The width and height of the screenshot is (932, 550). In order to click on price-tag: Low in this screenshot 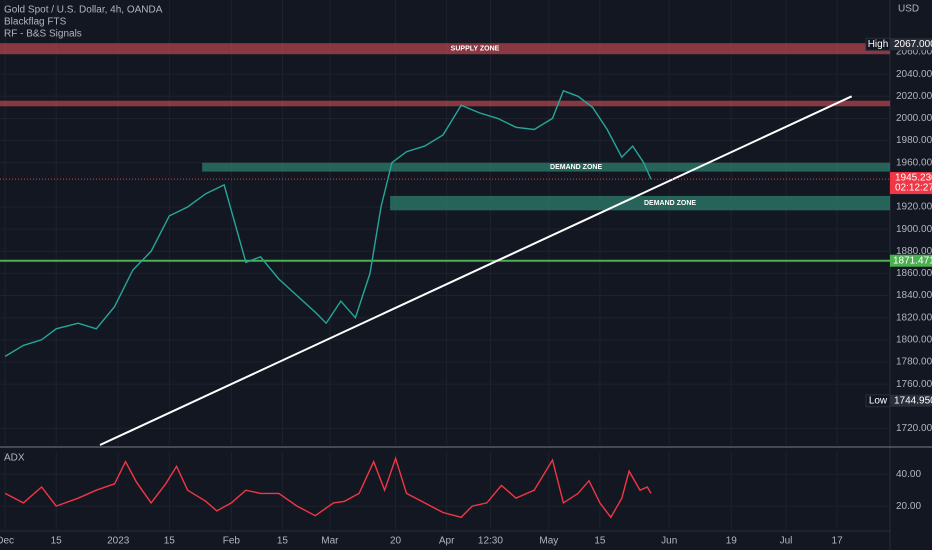, I will do `click(878, 400)`.